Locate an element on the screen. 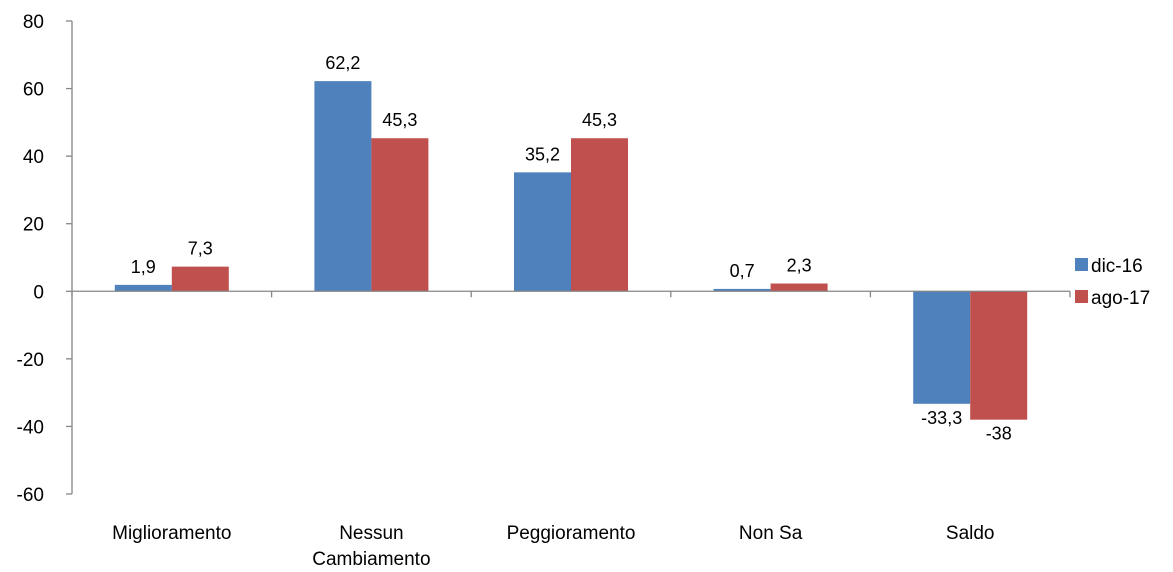  x-category-label: Miglioramento is located at coordinates (171, 533).